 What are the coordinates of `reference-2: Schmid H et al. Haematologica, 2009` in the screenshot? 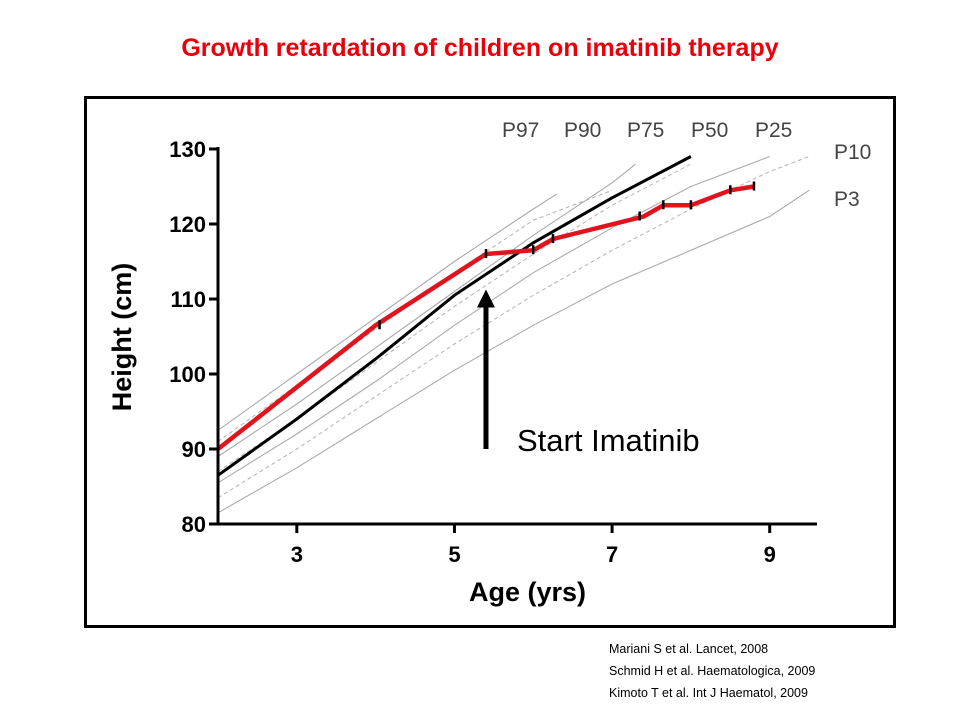 It's located at (712, 671).